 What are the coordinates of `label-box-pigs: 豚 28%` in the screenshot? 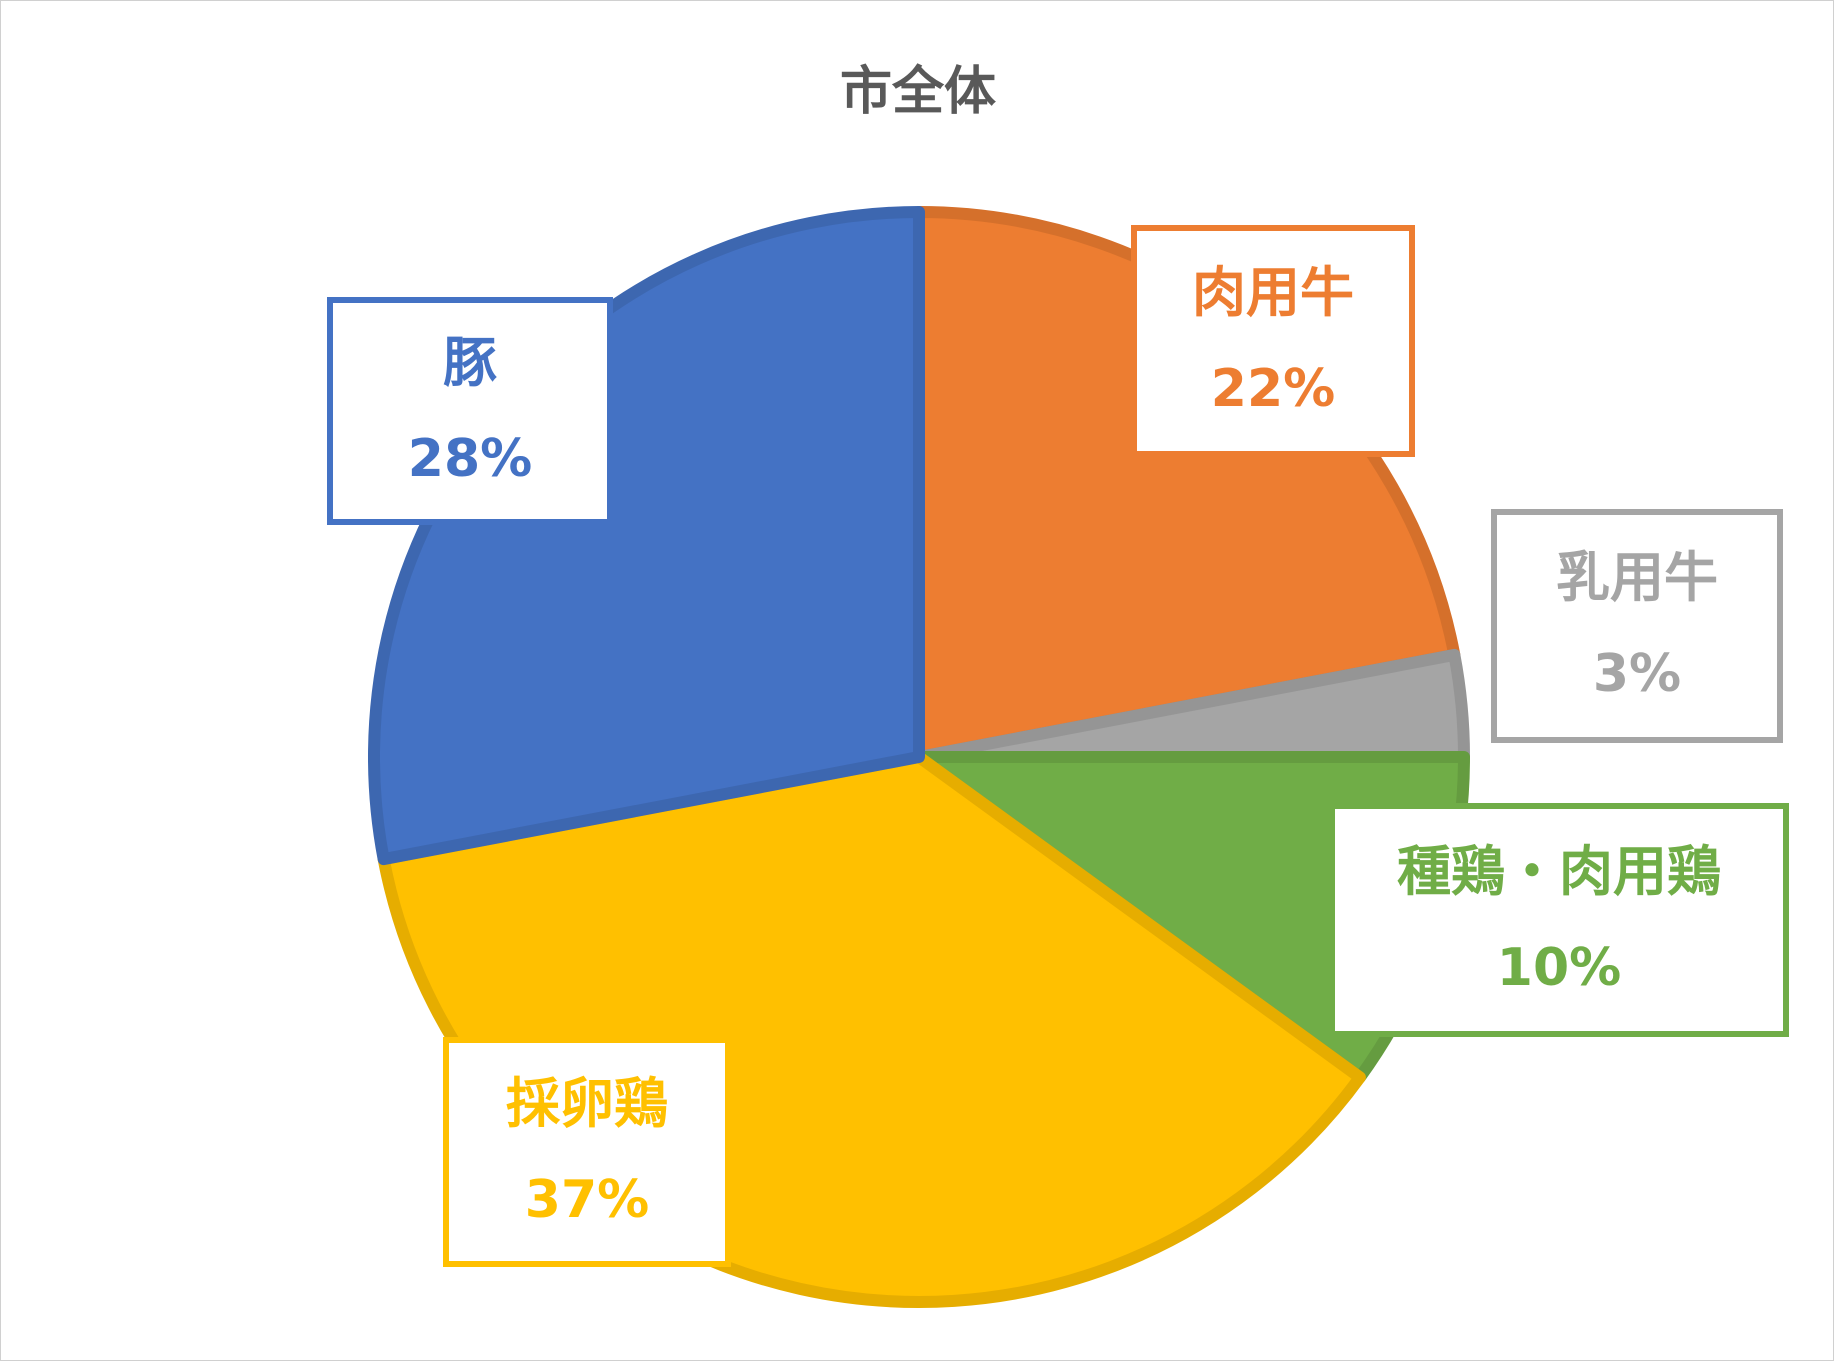 It's located at (470, 411).